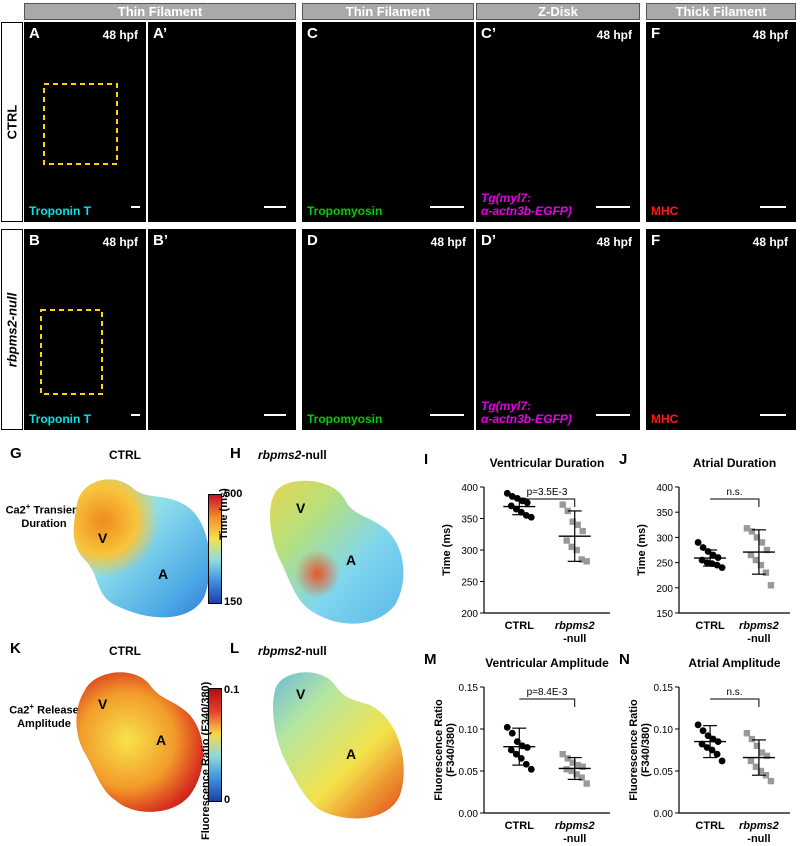  Describe the element at coordinates (558, 11) in the screenshot. I see `header-z-disk: Z-Disk` at that location.